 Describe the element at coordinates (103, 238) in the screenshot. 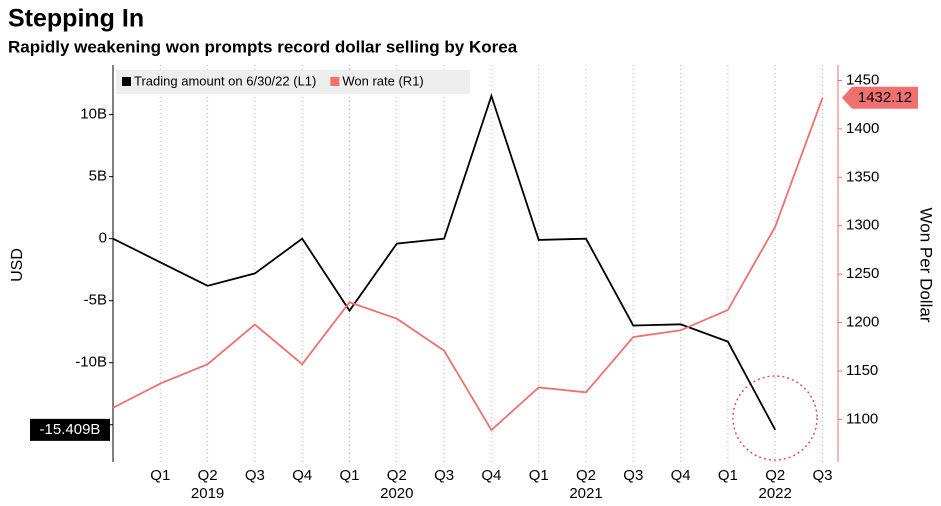

I see `y-tick-label: 0` at that location.